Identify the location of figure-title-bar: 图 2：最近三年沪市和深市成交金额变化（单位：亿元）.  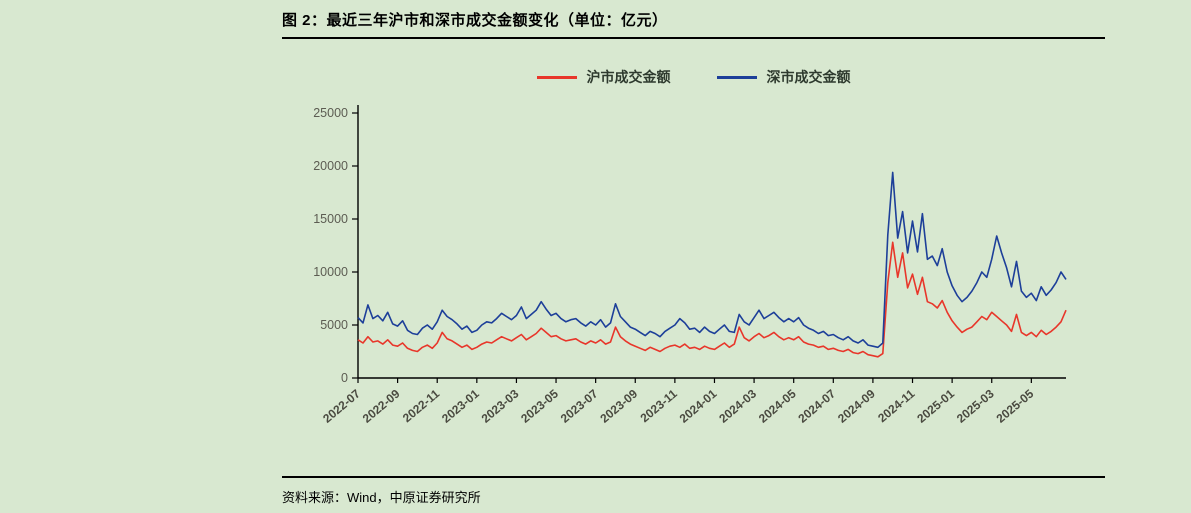
(693, 19).